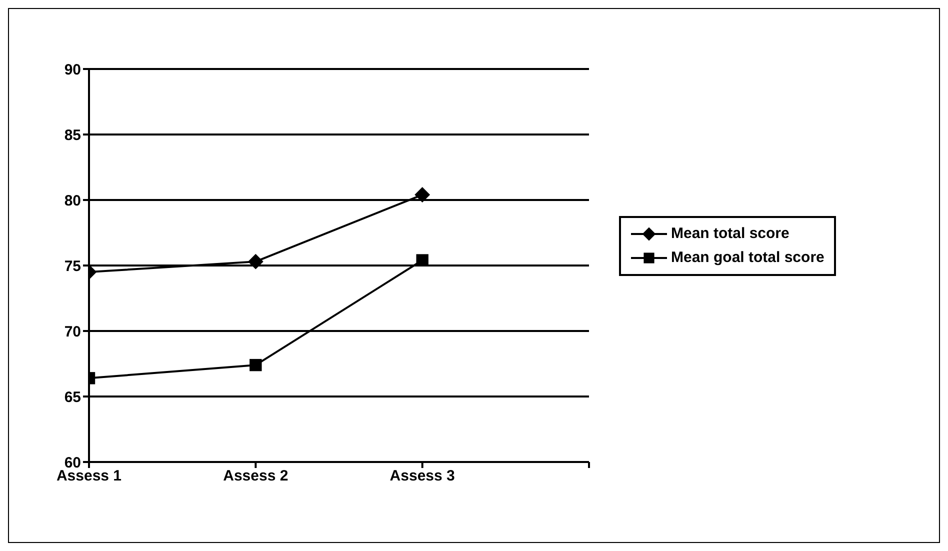 Image resolution: width=948 pixels, height=551 pixels. Describe the element at coordinates (730, 234) in the screenshot. I see `legend-label: Mean total score` at that location.